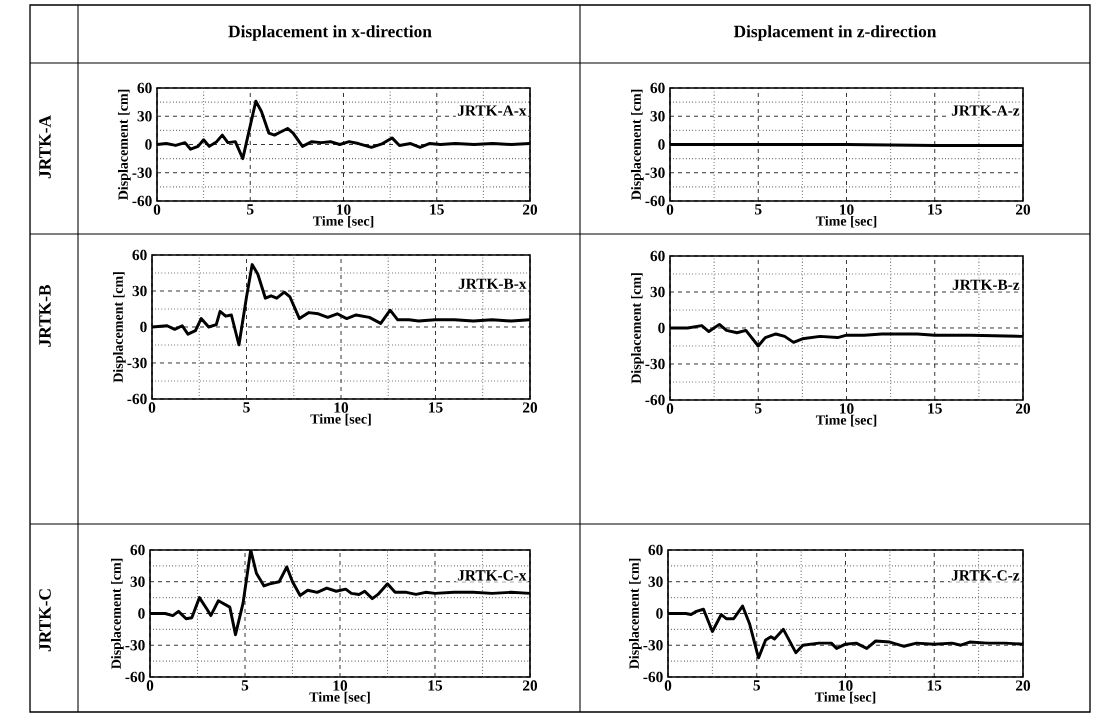 The width and height of the screenshot is (1101, 721). Describe the element at coordinates (492, 110) in the screenshot. I see `annotation: JRTK-A-x` at that location.